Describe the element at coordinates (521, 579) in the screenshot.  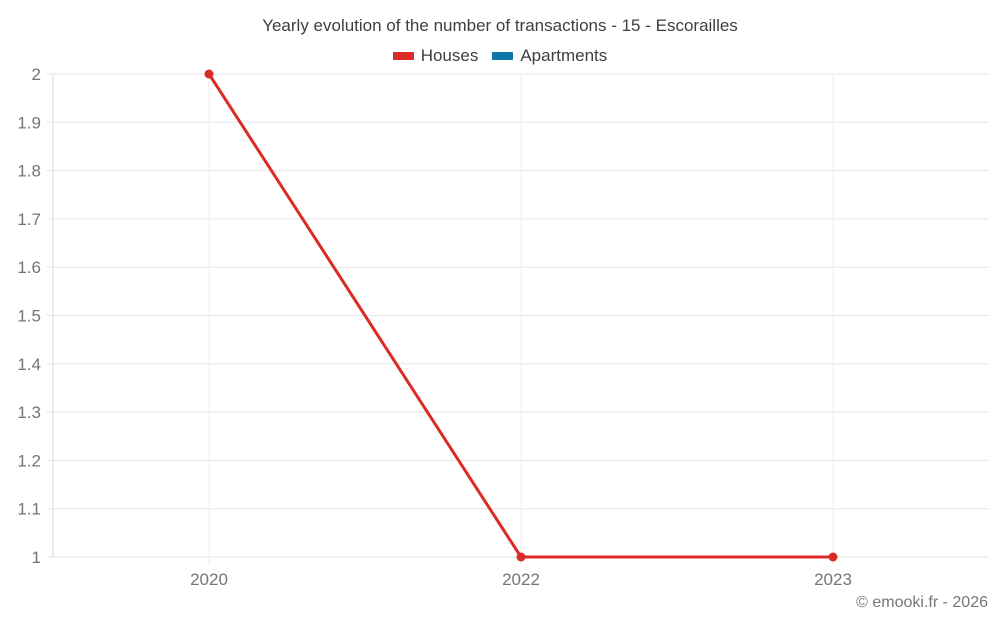
I see `x-tick-label: 2022` at that location.